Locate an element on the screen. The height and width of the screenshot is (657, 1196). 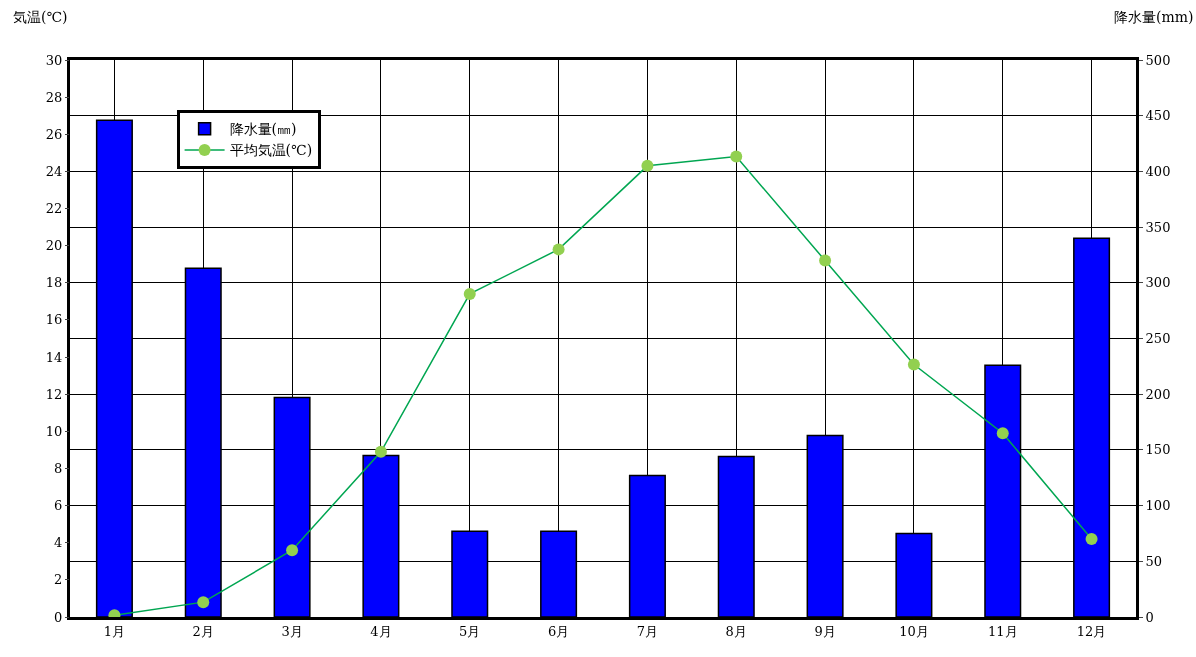
x-tick-label: 4月 is located at coordinates (381, 631).